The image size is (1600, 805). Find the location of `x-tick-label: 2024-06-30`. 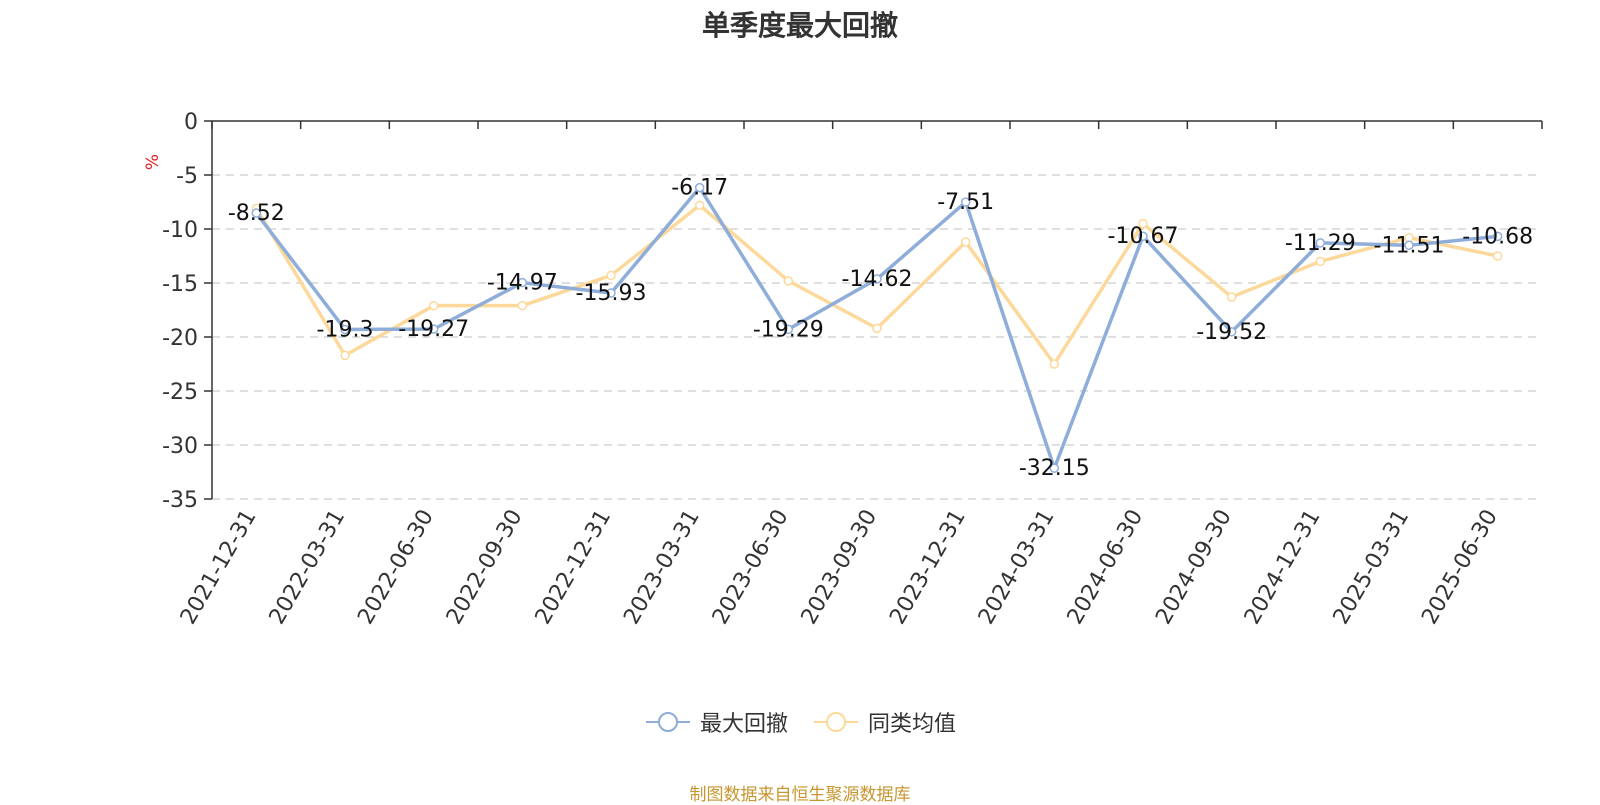

x-tick-label: 2024-06-30 is located at coordinates (1106, 567).